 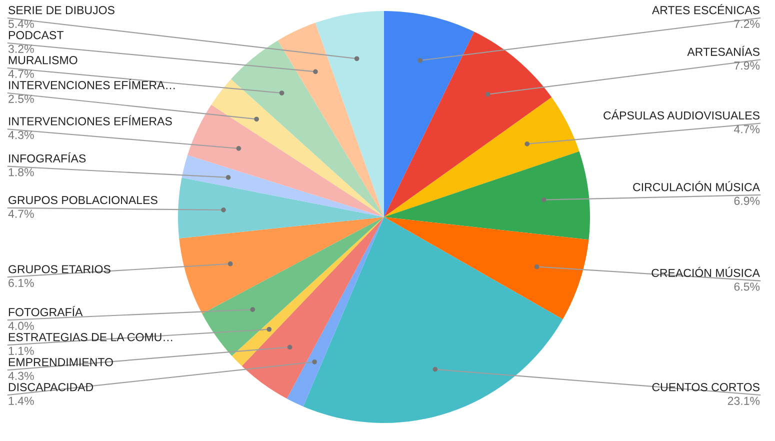 I want to click on slice-label: DISCAPACIDAD, so click(x=51, y=387).